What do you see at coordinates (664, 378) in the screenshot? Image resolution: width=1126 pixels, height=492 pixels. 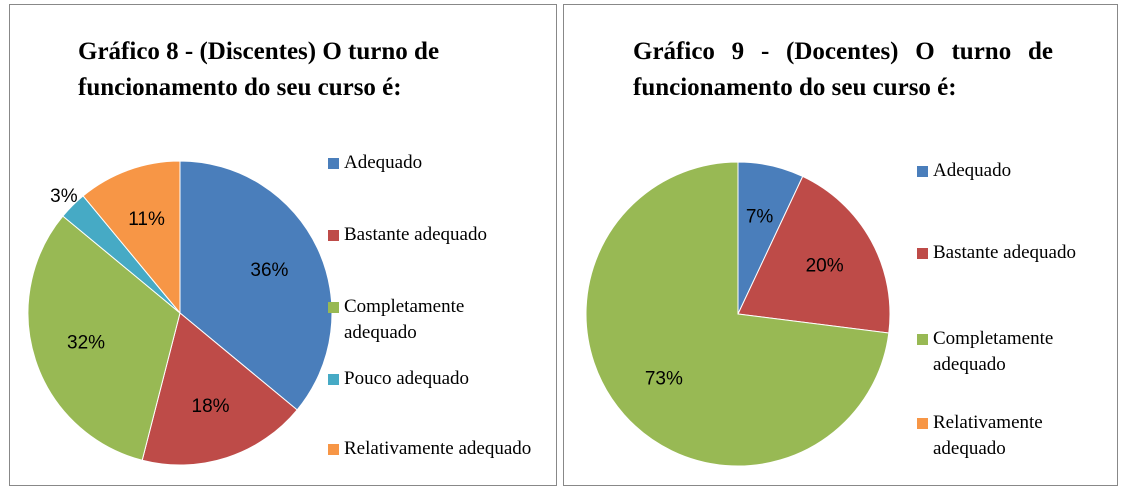 I see `data-label: 73%` at bounding box center [664, 378].